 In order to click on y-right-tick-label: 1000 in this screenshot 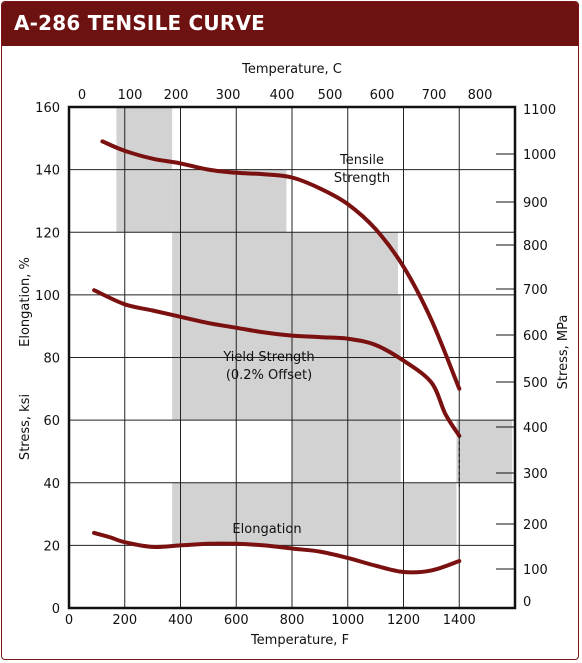, I will do `click(539, 155)`.